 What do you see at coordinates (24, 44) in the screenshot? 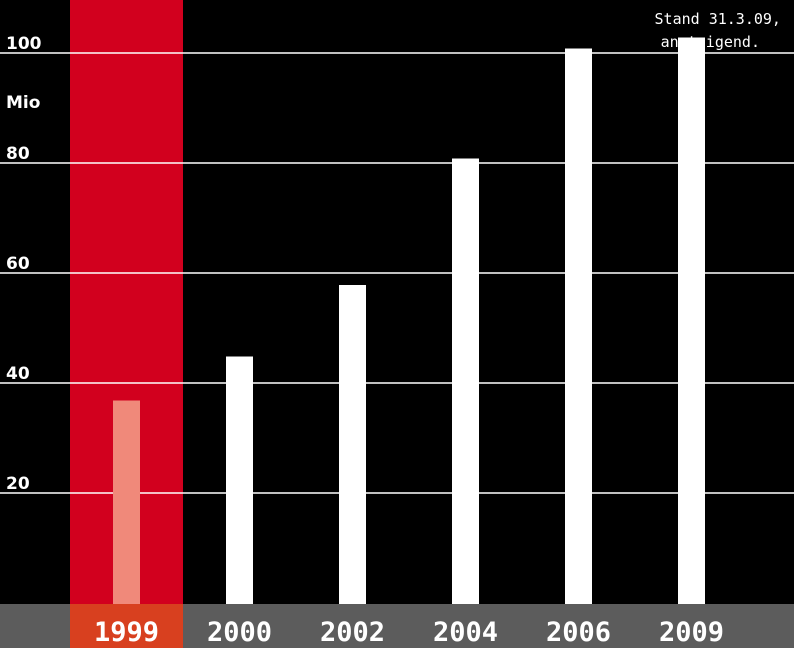
I see `y-tick-label-100: 100` at bounding box center [24, 44].